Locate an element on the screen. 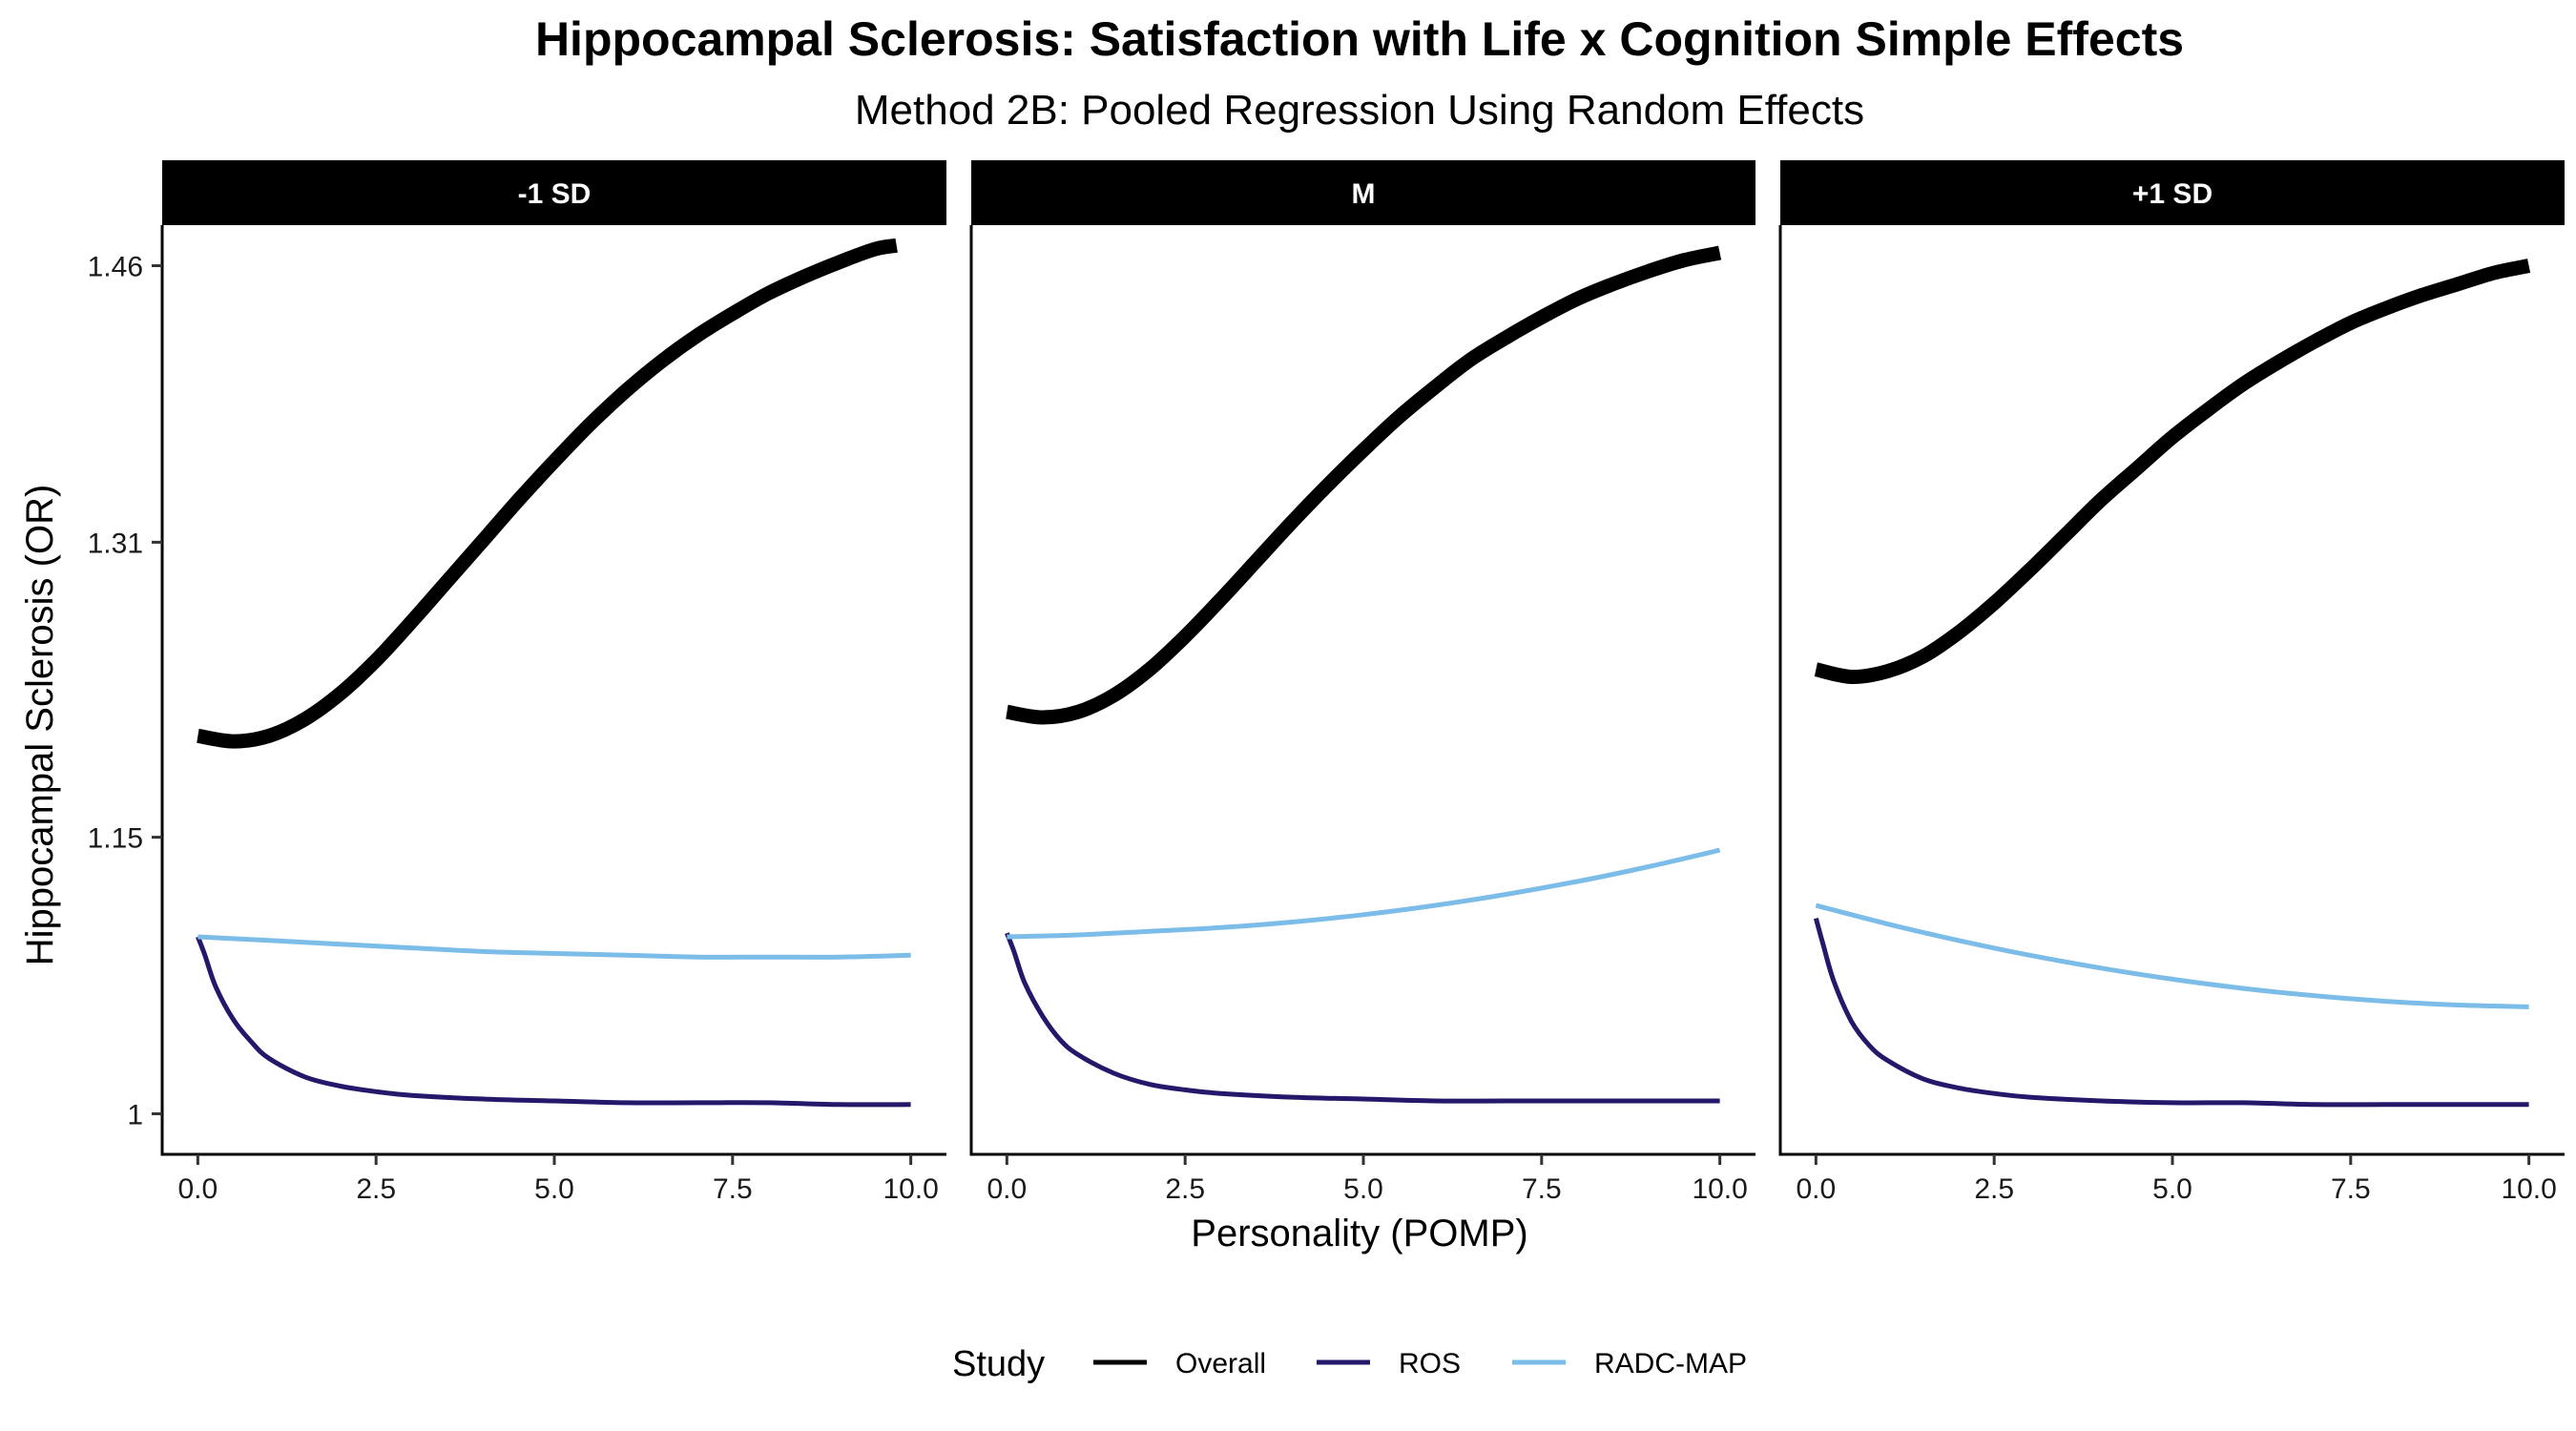  legend-label: Overall is located at coordinates (1220, 1364).